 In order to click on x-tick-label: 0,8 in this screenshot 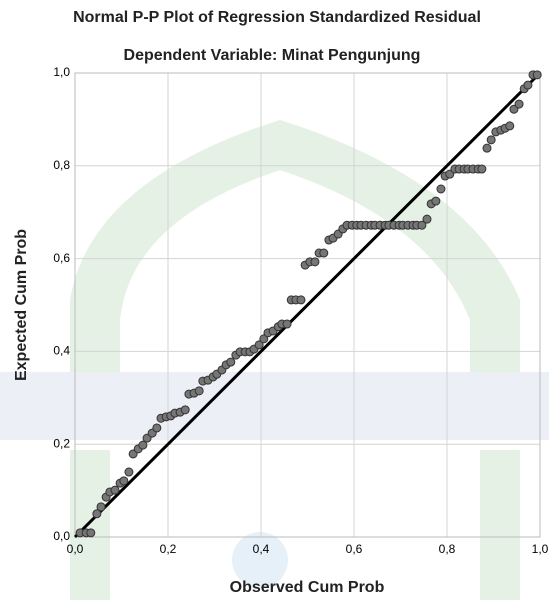, I will do `click(447, 549)`.